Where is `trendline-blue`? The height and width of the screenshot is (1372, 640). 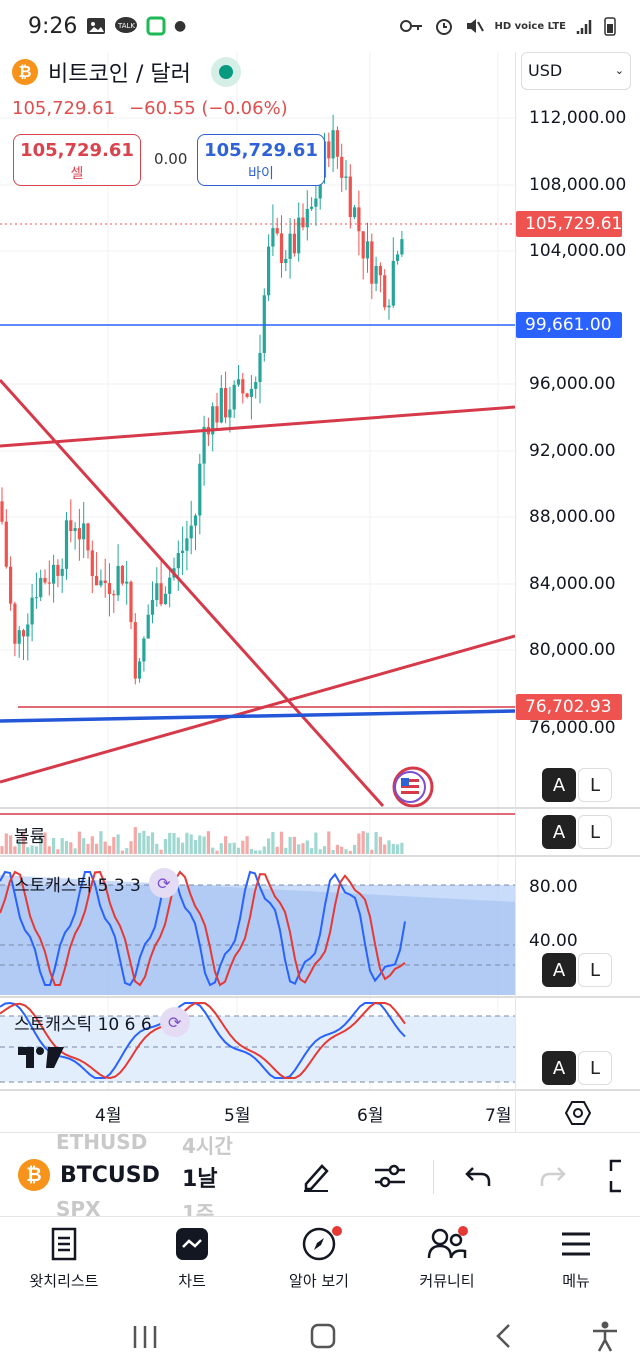 trendline-blue is located at coordinates (258, 716).